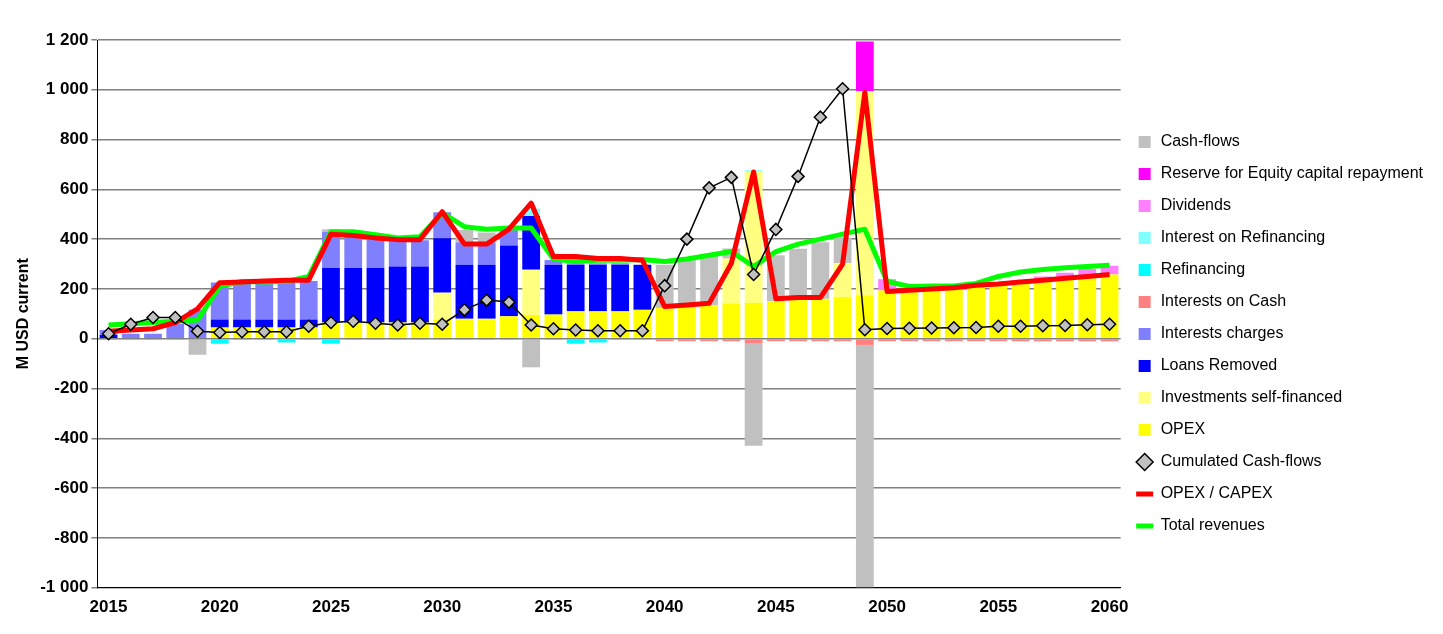  I want to click on legend-label: Investments self-financed, so click(1251, 397).